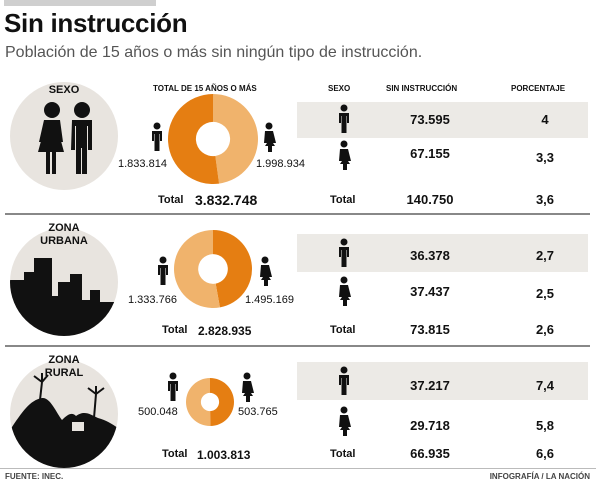  I want to click on sexo-row2-pct: 3,3, so click(545, 157).